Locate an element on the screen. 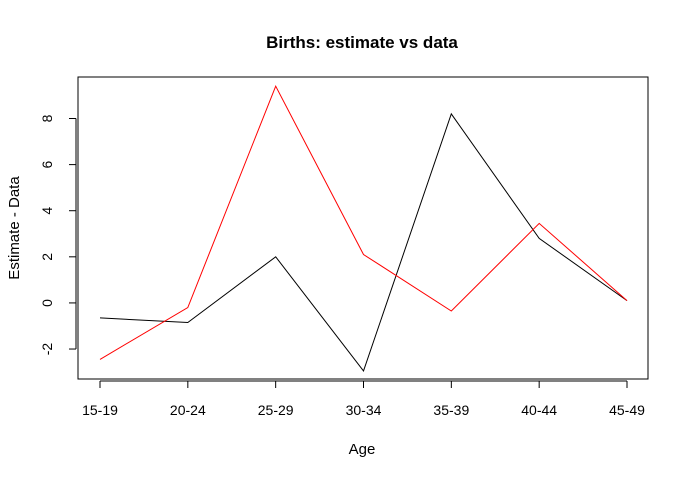 Image resolution: width=688 pixels, height=478 pixels. x-axis: 15-19 20-24 25-29 30-34 35-39 40-44 45-49 is located at coordinates (363, 399).